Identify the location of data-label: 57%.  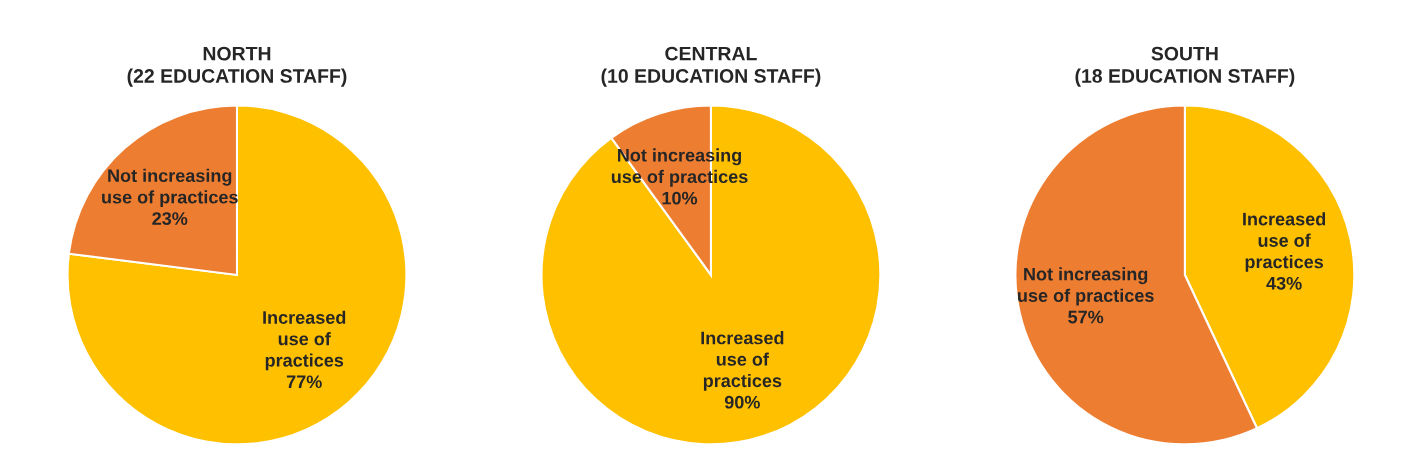
(1086, 317).